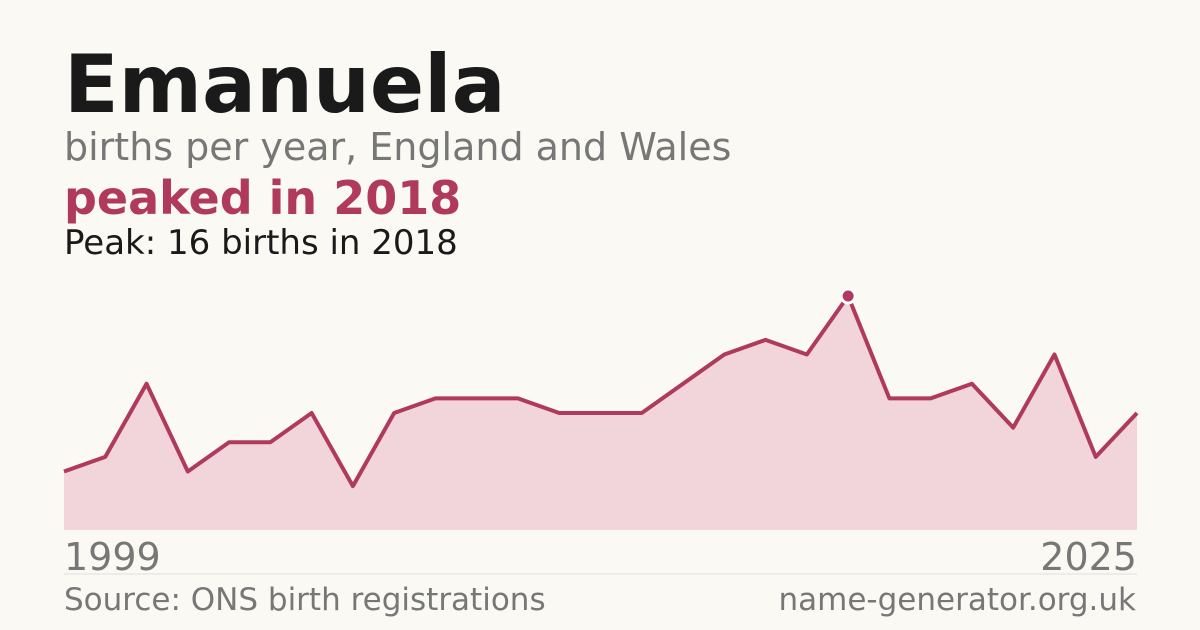  What do you see at coordinates (958, 600) in the screenshot?
I see `website: name-generator.org.uk` at bounding box center [958, 600].